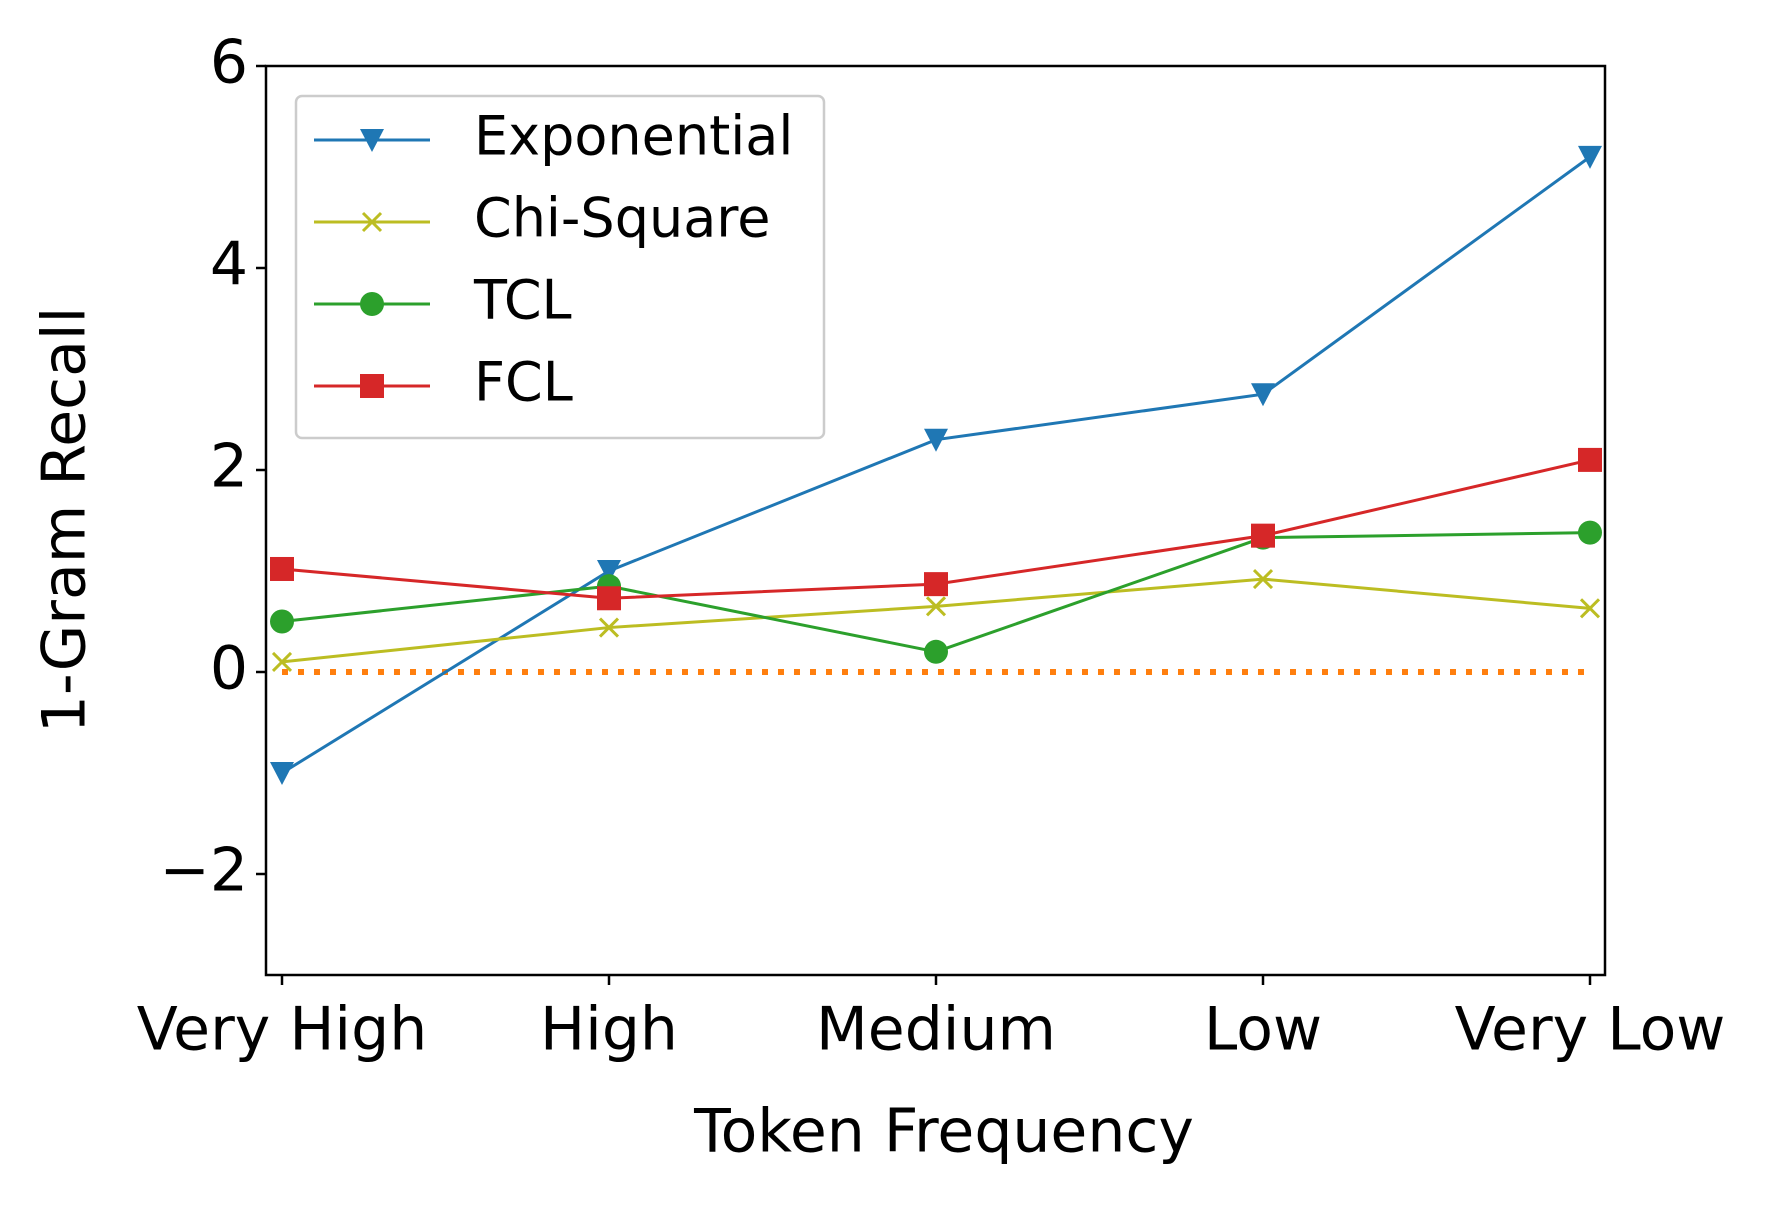 This screenshot has height=1205, width=1775. I want to click on y-tick-label: 2, so click(229, 467).